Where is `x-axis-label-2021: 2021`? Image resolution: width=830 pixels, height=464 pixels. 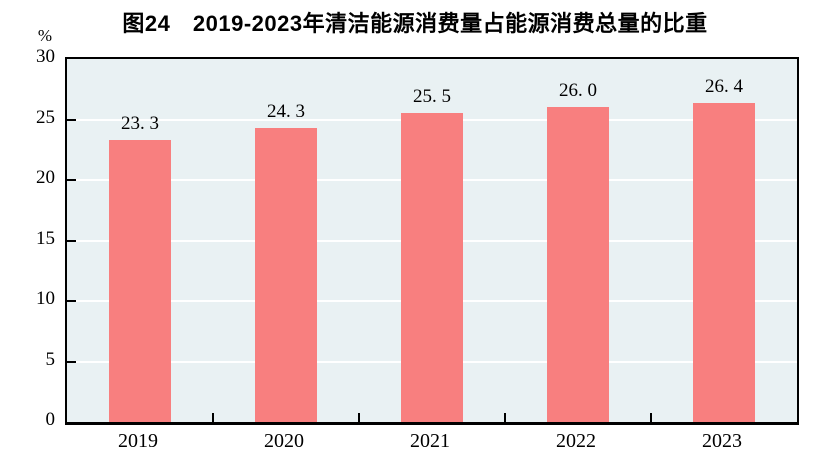 x-axis-label-2021: 2021 is located at coordinates (430, 441).